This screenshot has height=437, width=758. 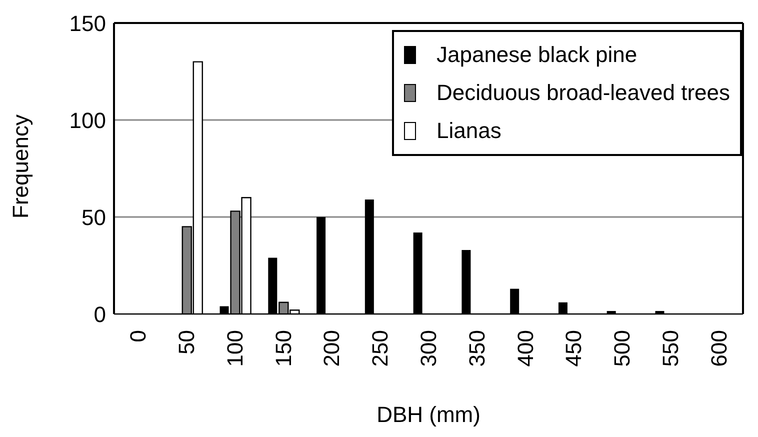 What do you see at coordinates (469, 131) in the screenshot?
I see `legend-label: Lianas` at bounding box center [469, 131].